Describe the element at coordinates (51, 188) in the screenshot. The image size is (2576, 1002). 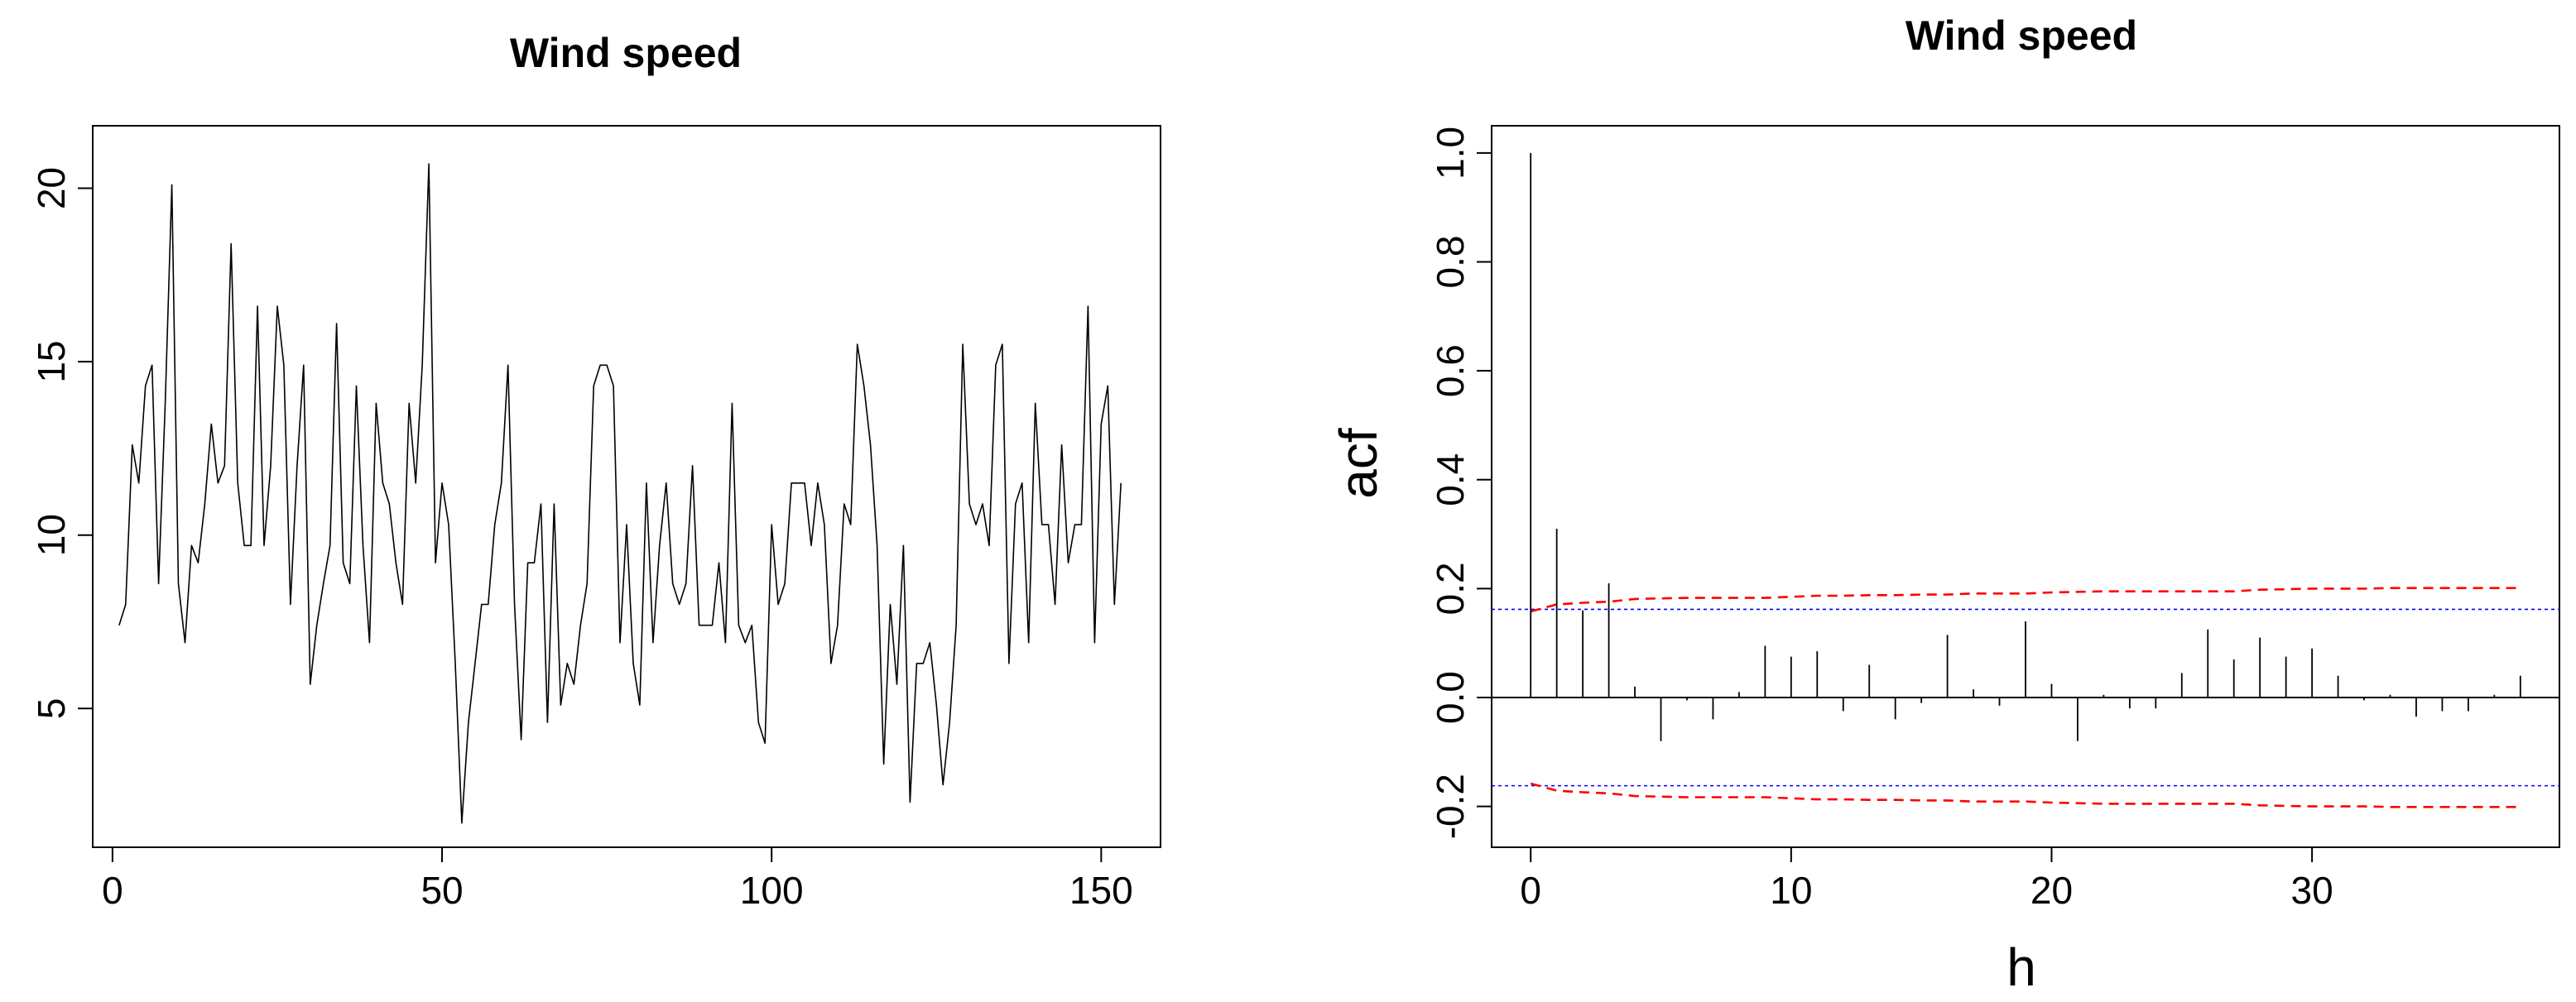
I see `left-y-tick-label: 20` at that location.